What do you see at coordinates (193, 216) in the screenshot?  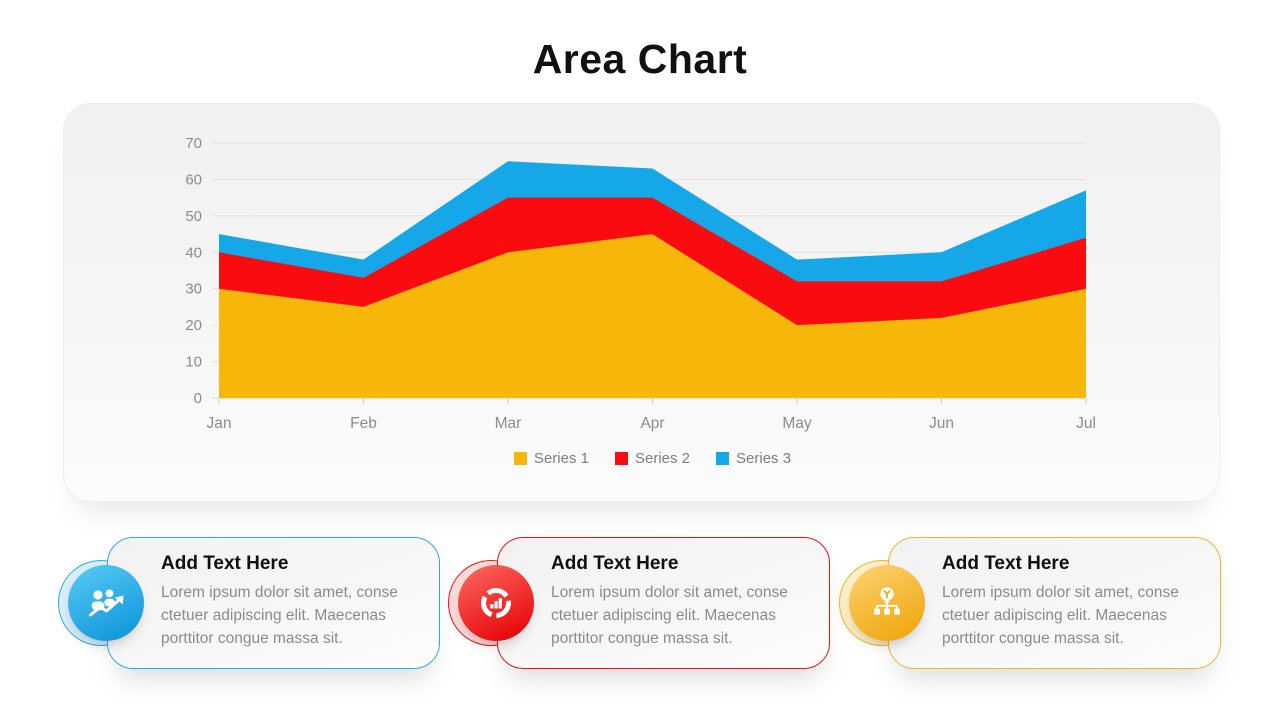 I see `svg-text: 50` at bounding box center [193, 216].